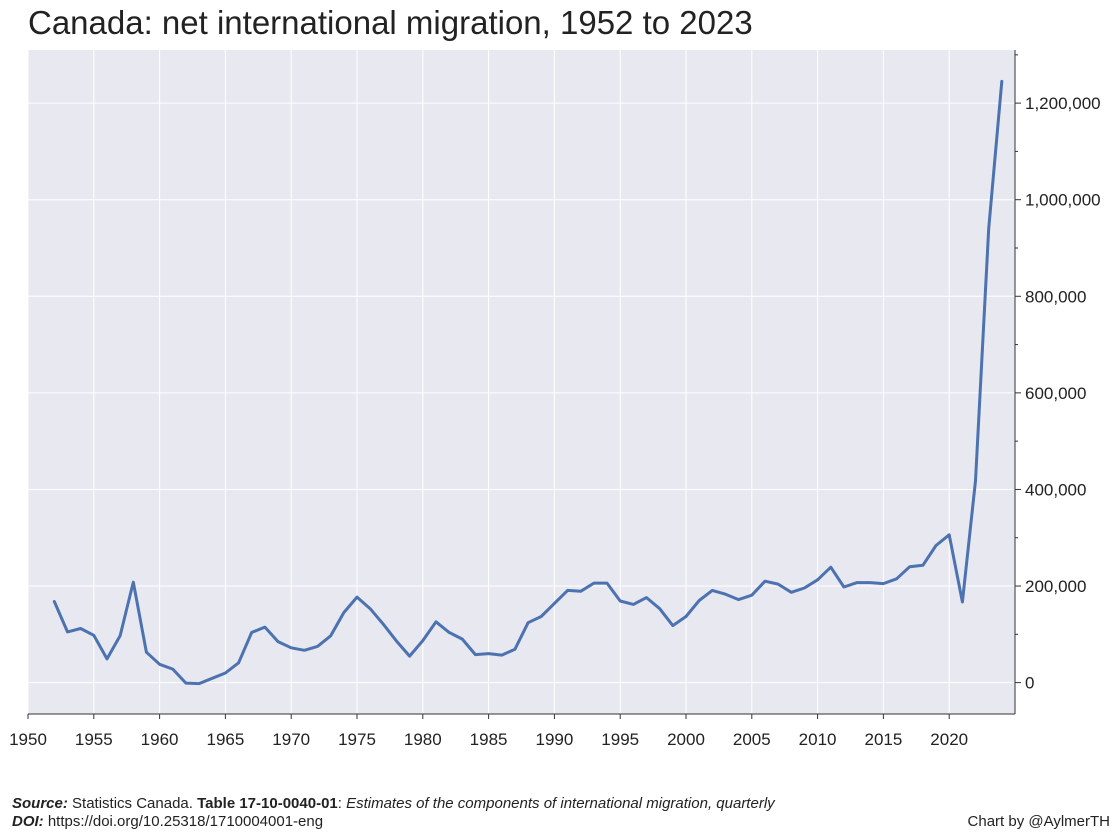  I want to click on doi-value: https://doi.org/10.25318/1710004001-eng, so click(185, 821).